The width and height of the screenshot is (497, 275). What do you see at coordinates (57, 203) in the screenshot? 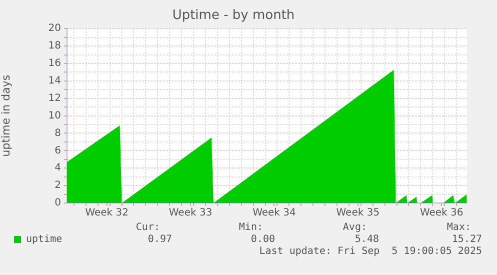
I see `y-tick-label: 0` at bounding box center [57, 203].